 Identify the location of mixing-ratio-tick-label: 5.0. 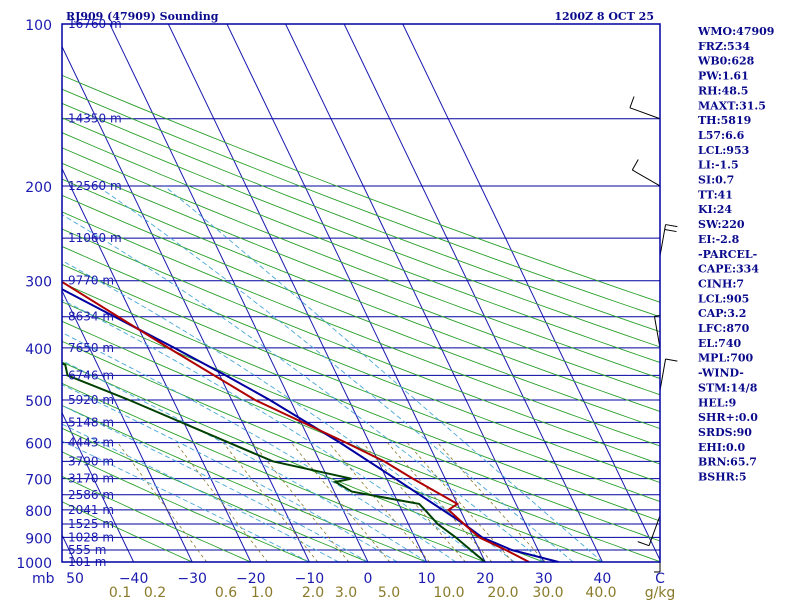
(389, 592).